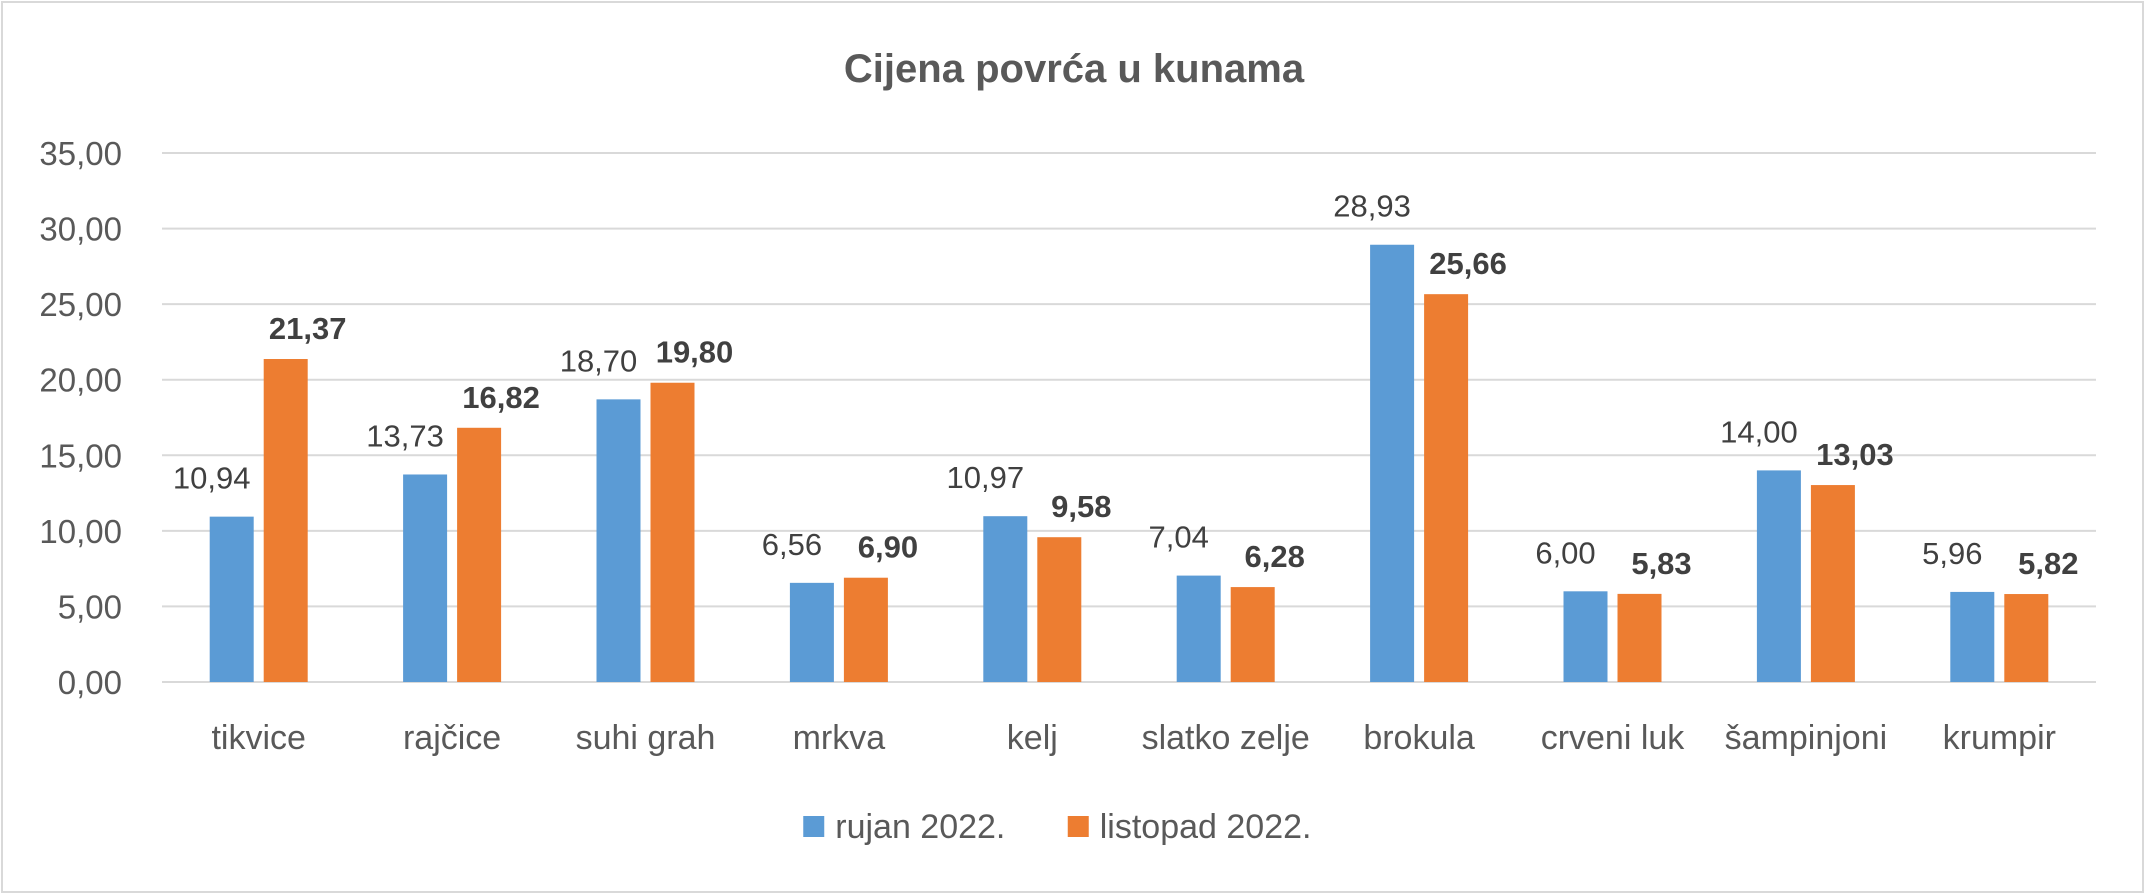 The image size is (2147, 896). I want to click on data-label: 28,93, so click(1372, 206).